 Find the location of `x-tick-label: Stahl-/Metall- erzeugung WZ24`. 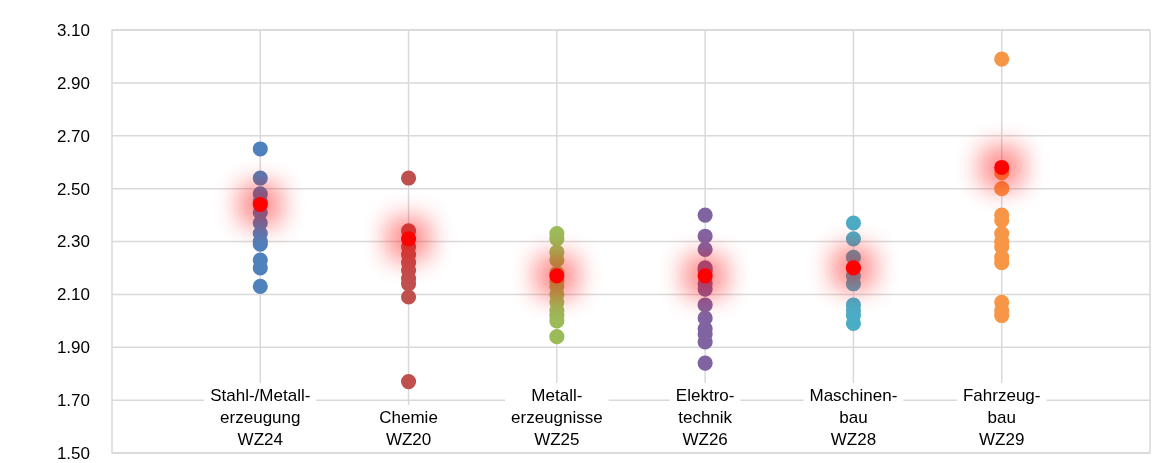

x-tick-label: Stahl-/Metall- erzeugung WZ24 is located at coordinates (260, 417).